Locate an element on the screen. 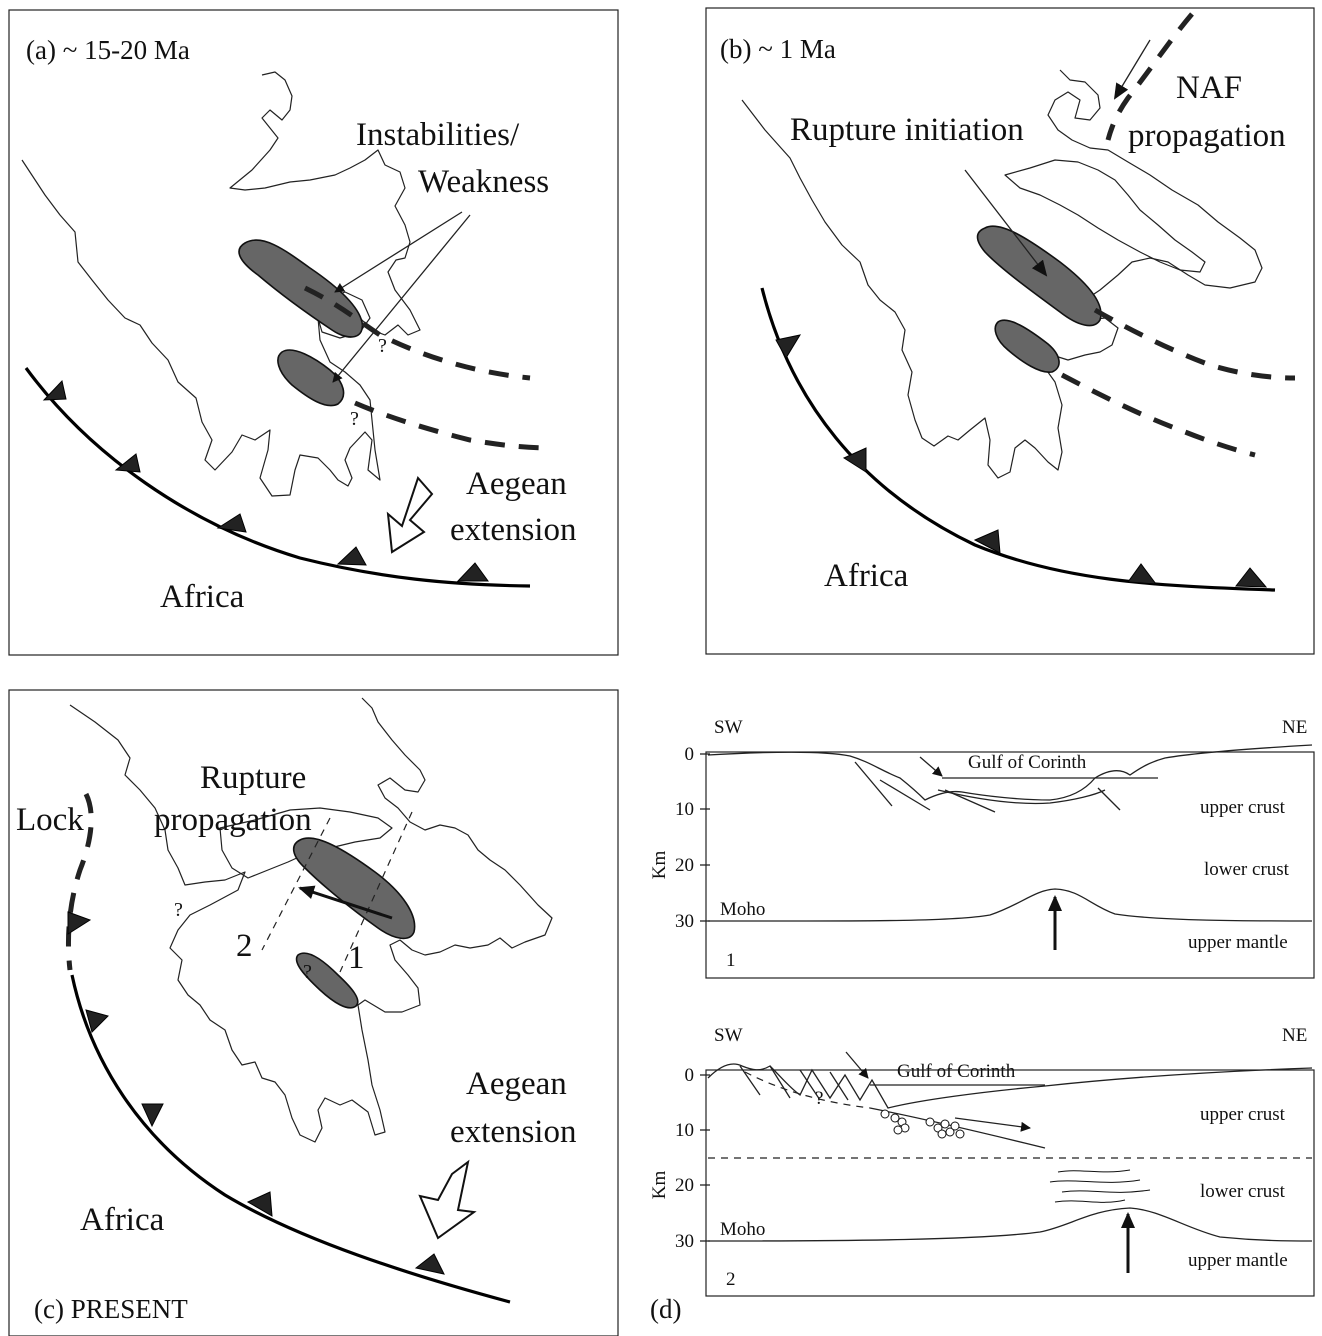  section-1-upper-crust-label: upper crust is located at coordinates (1243, 807).